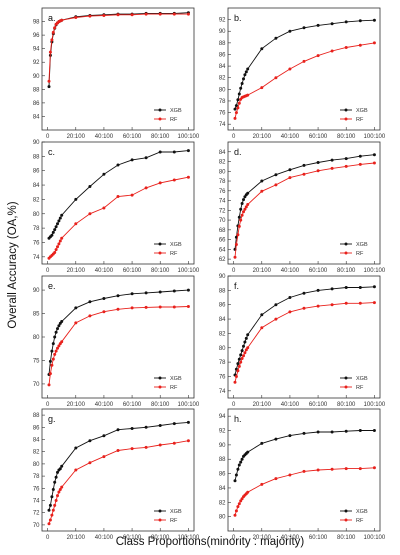 This screenshot has width=400, height=555. Describe the element at coordinates (118, 466) in the screenshot. I see `panel-g-xgb-line` at that location.